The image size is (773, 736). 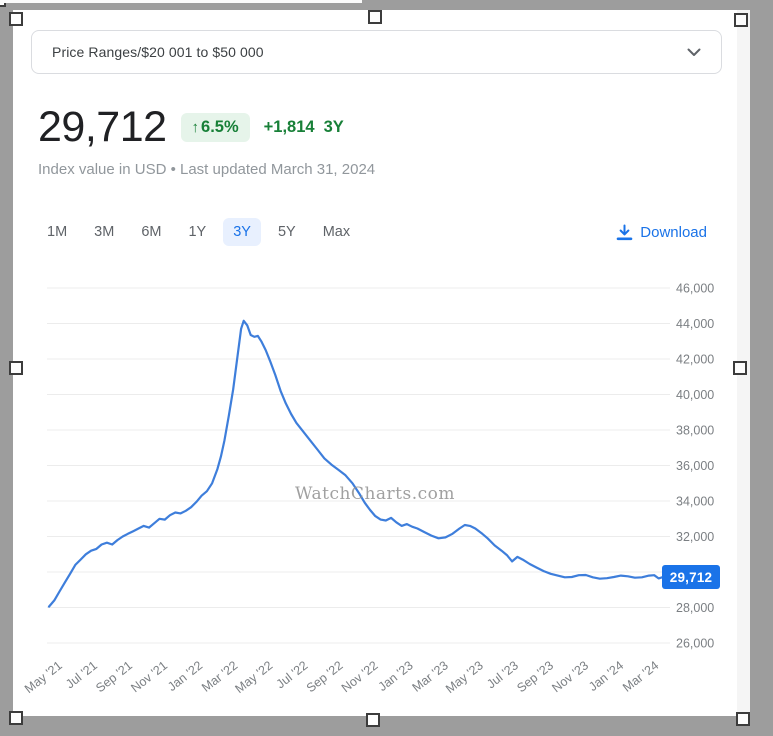 I want to click on selection-handle-outer-corner, so click(x=3, y=3).